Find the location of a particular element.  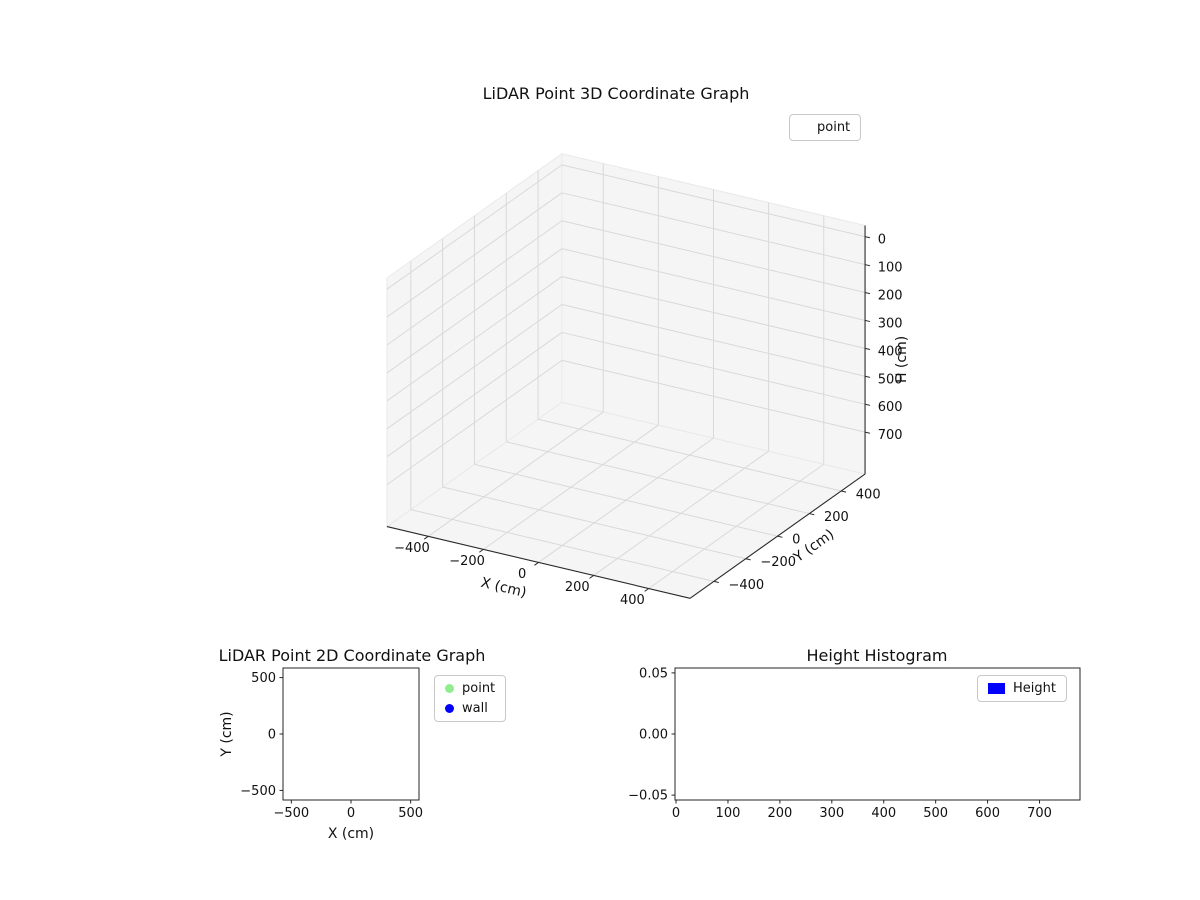

tick-label: 0.05 is located at coordinates (653, 673).